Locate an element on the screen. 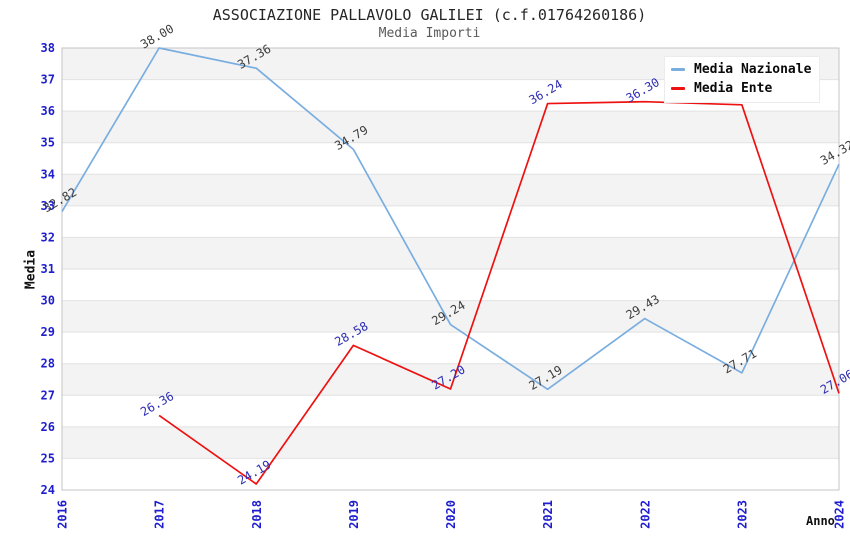  chart-subtitle: Media Importi is located at coordinates (429, 33).